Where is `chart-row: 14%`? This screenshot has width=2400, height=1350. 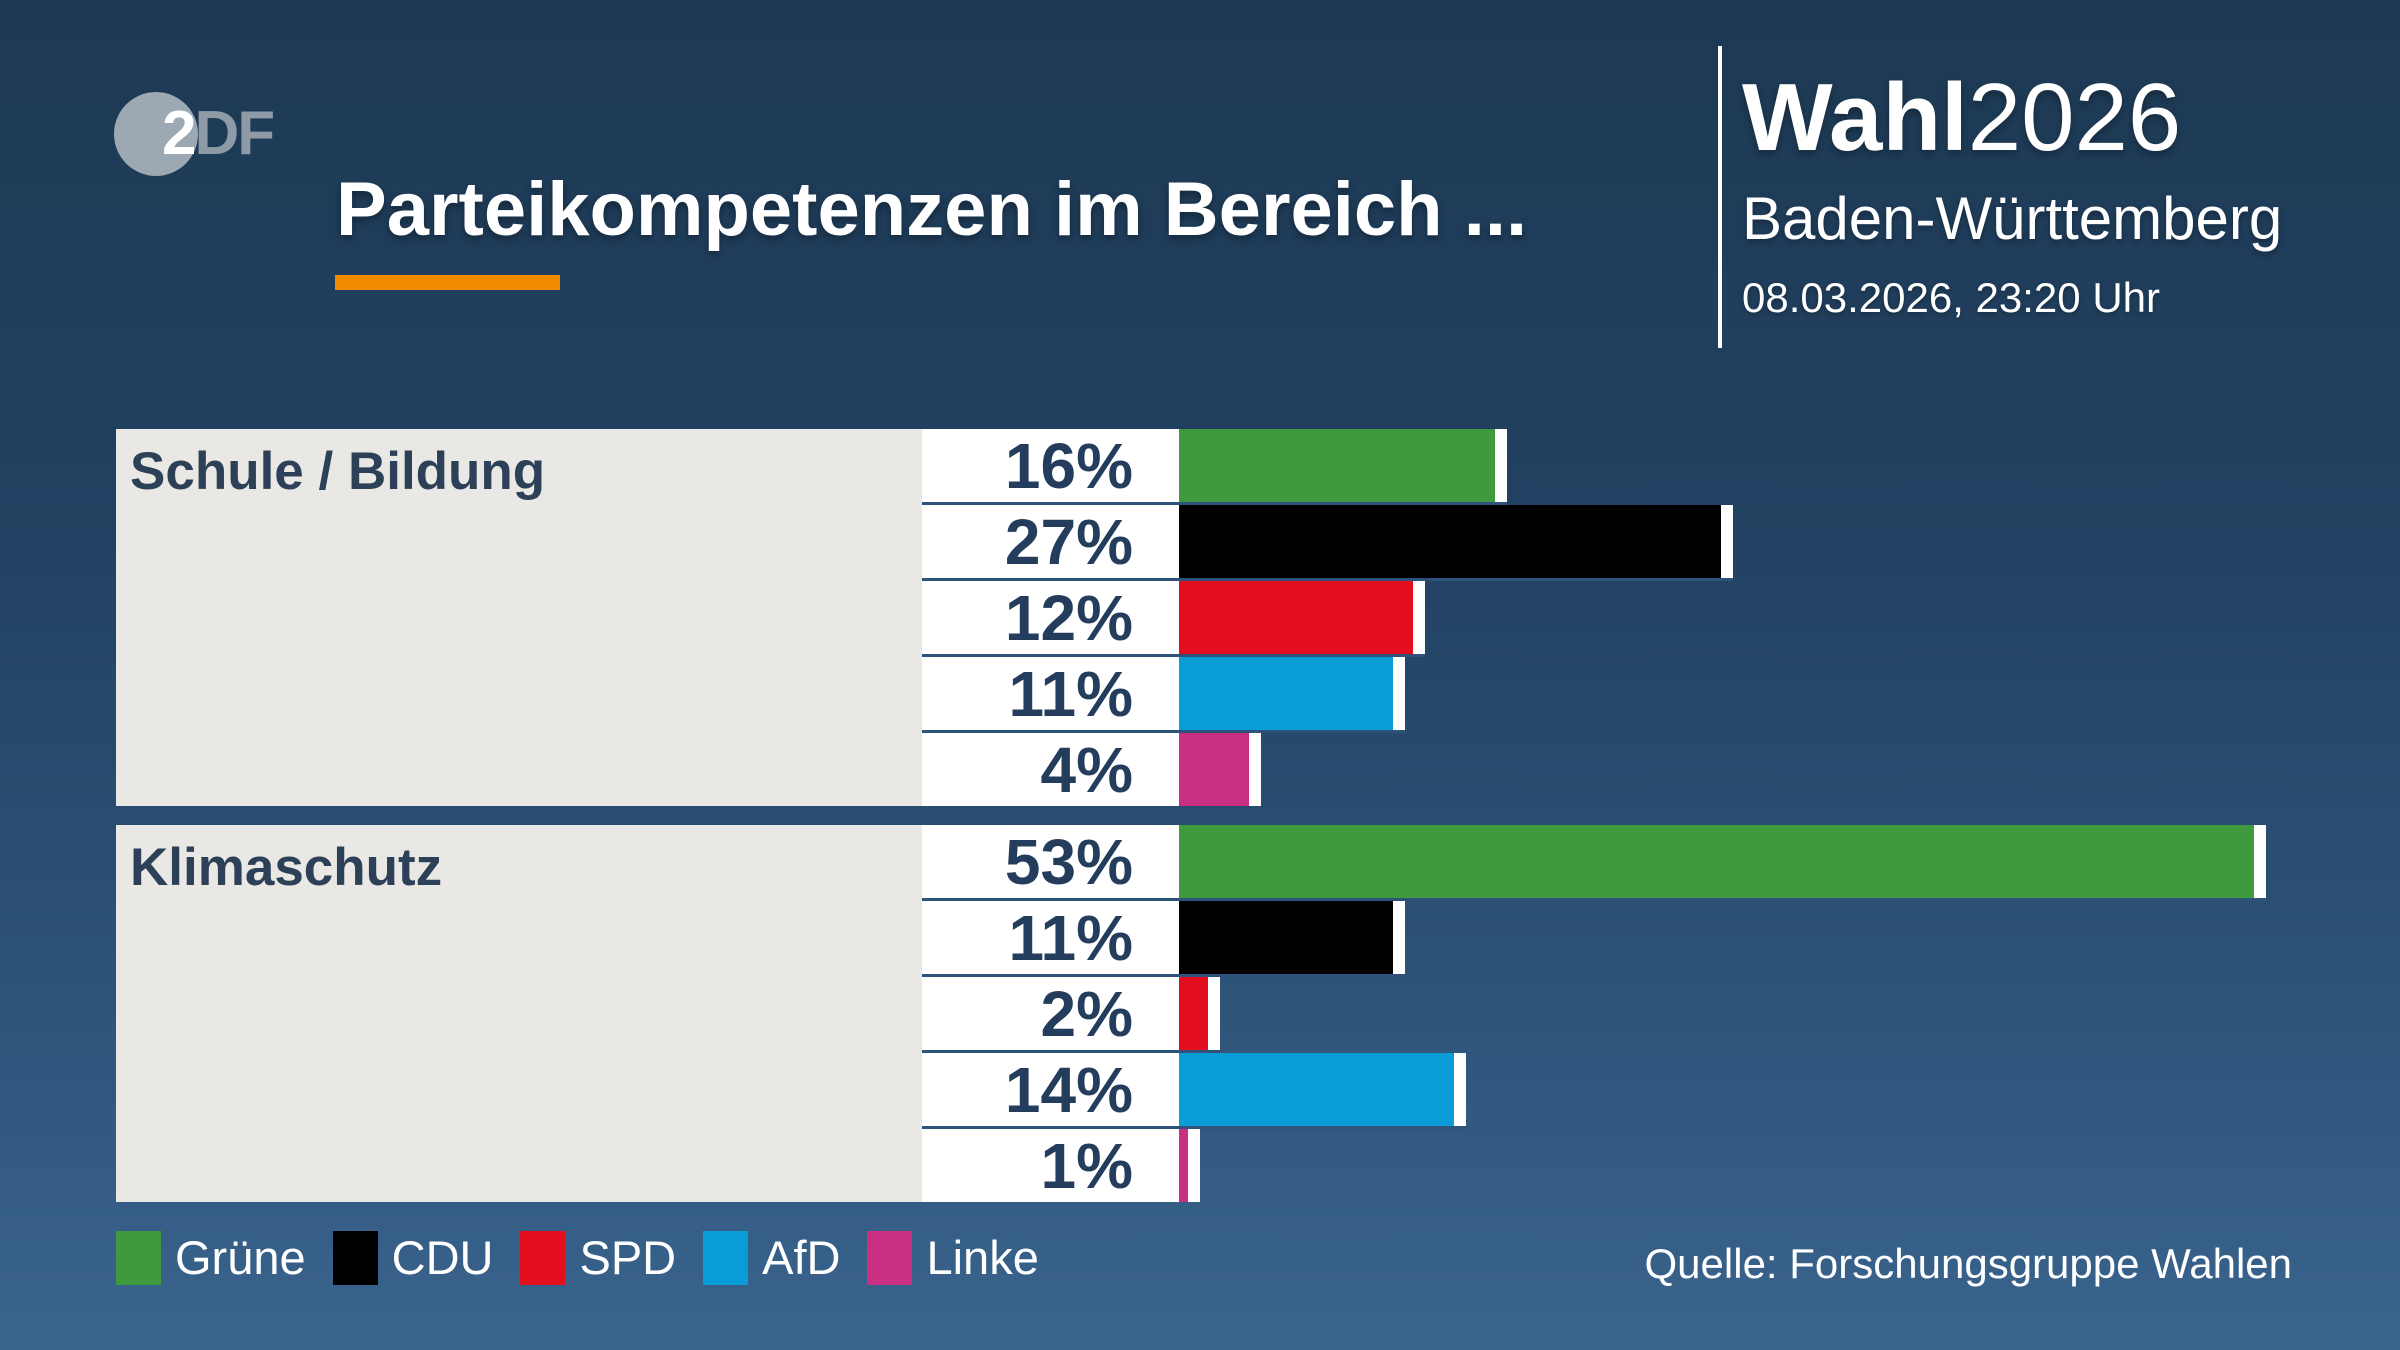 chart-row: 14% is located at coordinates (1194, 1091).